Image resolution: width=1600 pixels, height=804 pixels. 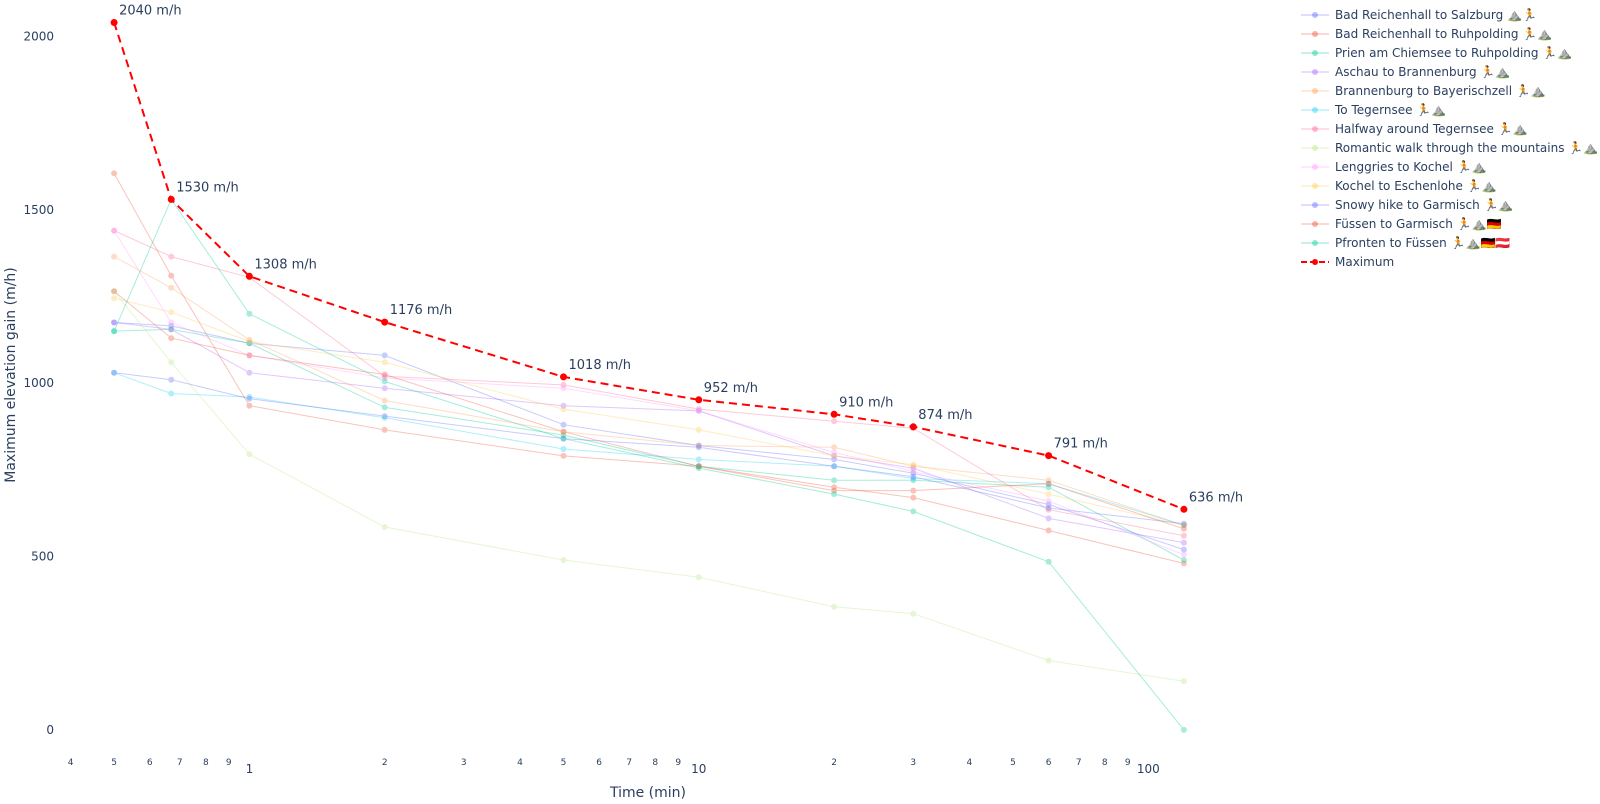 What do you see at coordinates (1426, 34) in the screenshot?
I see `legend-item: Bad Reichenhall to Ruhpolding 🏃⛰️` at bounding box center [1426, 34].